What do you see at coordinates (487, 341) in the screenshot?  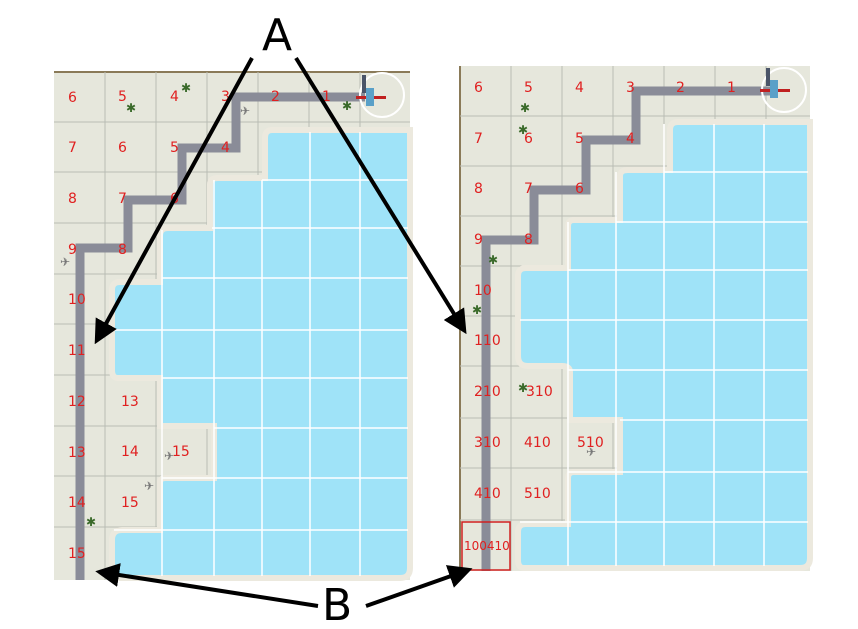 I see `cell-label: 110` at bounding box center [487, 341].